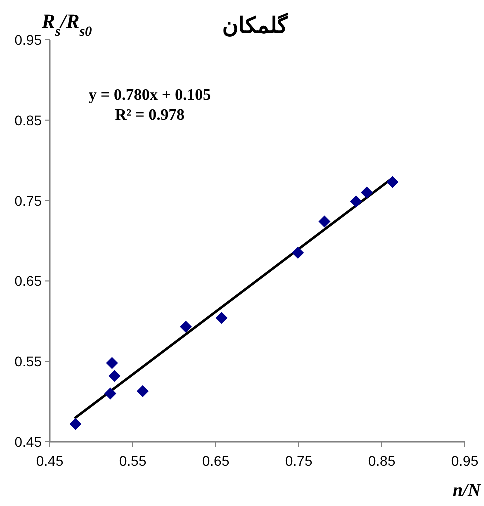 This screenshot has width=484, height=506. What do you see at coordinates (28, 442) in the screenshot?
I see `y-tick-label: 0.45` at bounding box center [28, 442].